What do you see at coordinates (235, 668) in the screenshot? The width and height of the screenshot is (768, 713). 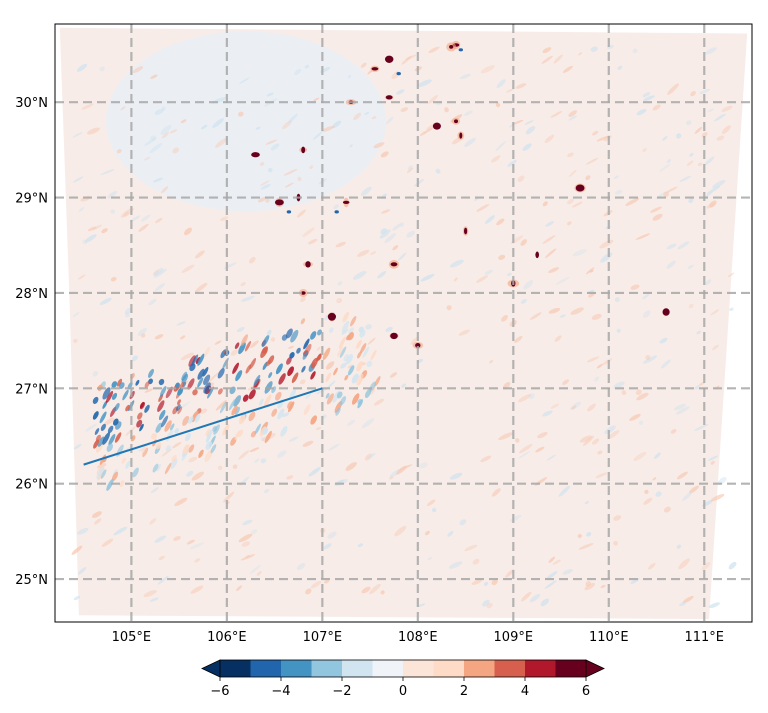 I see `colorbar-swatch` at bounding box center [235, 668].